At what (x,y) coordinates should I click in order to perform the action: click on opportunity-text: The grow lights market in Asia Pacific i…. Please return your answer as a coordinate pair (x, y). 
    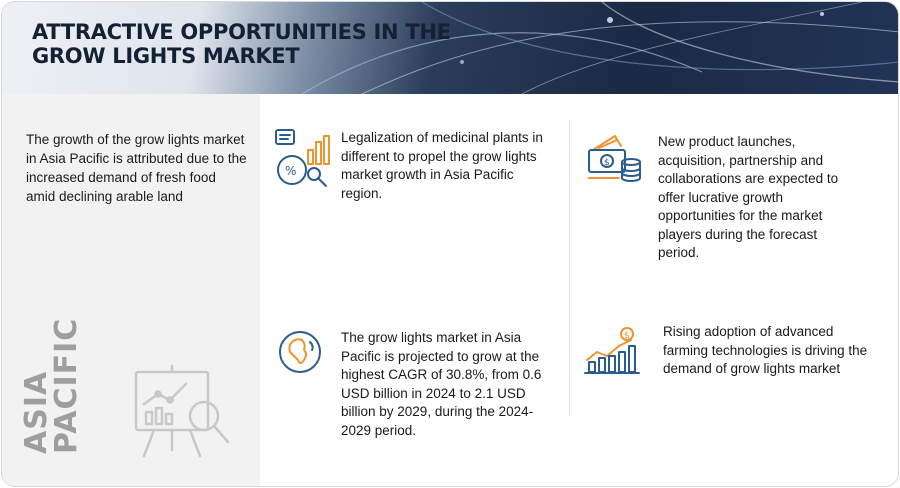
    Looking at the image, I should click on (441, 384).